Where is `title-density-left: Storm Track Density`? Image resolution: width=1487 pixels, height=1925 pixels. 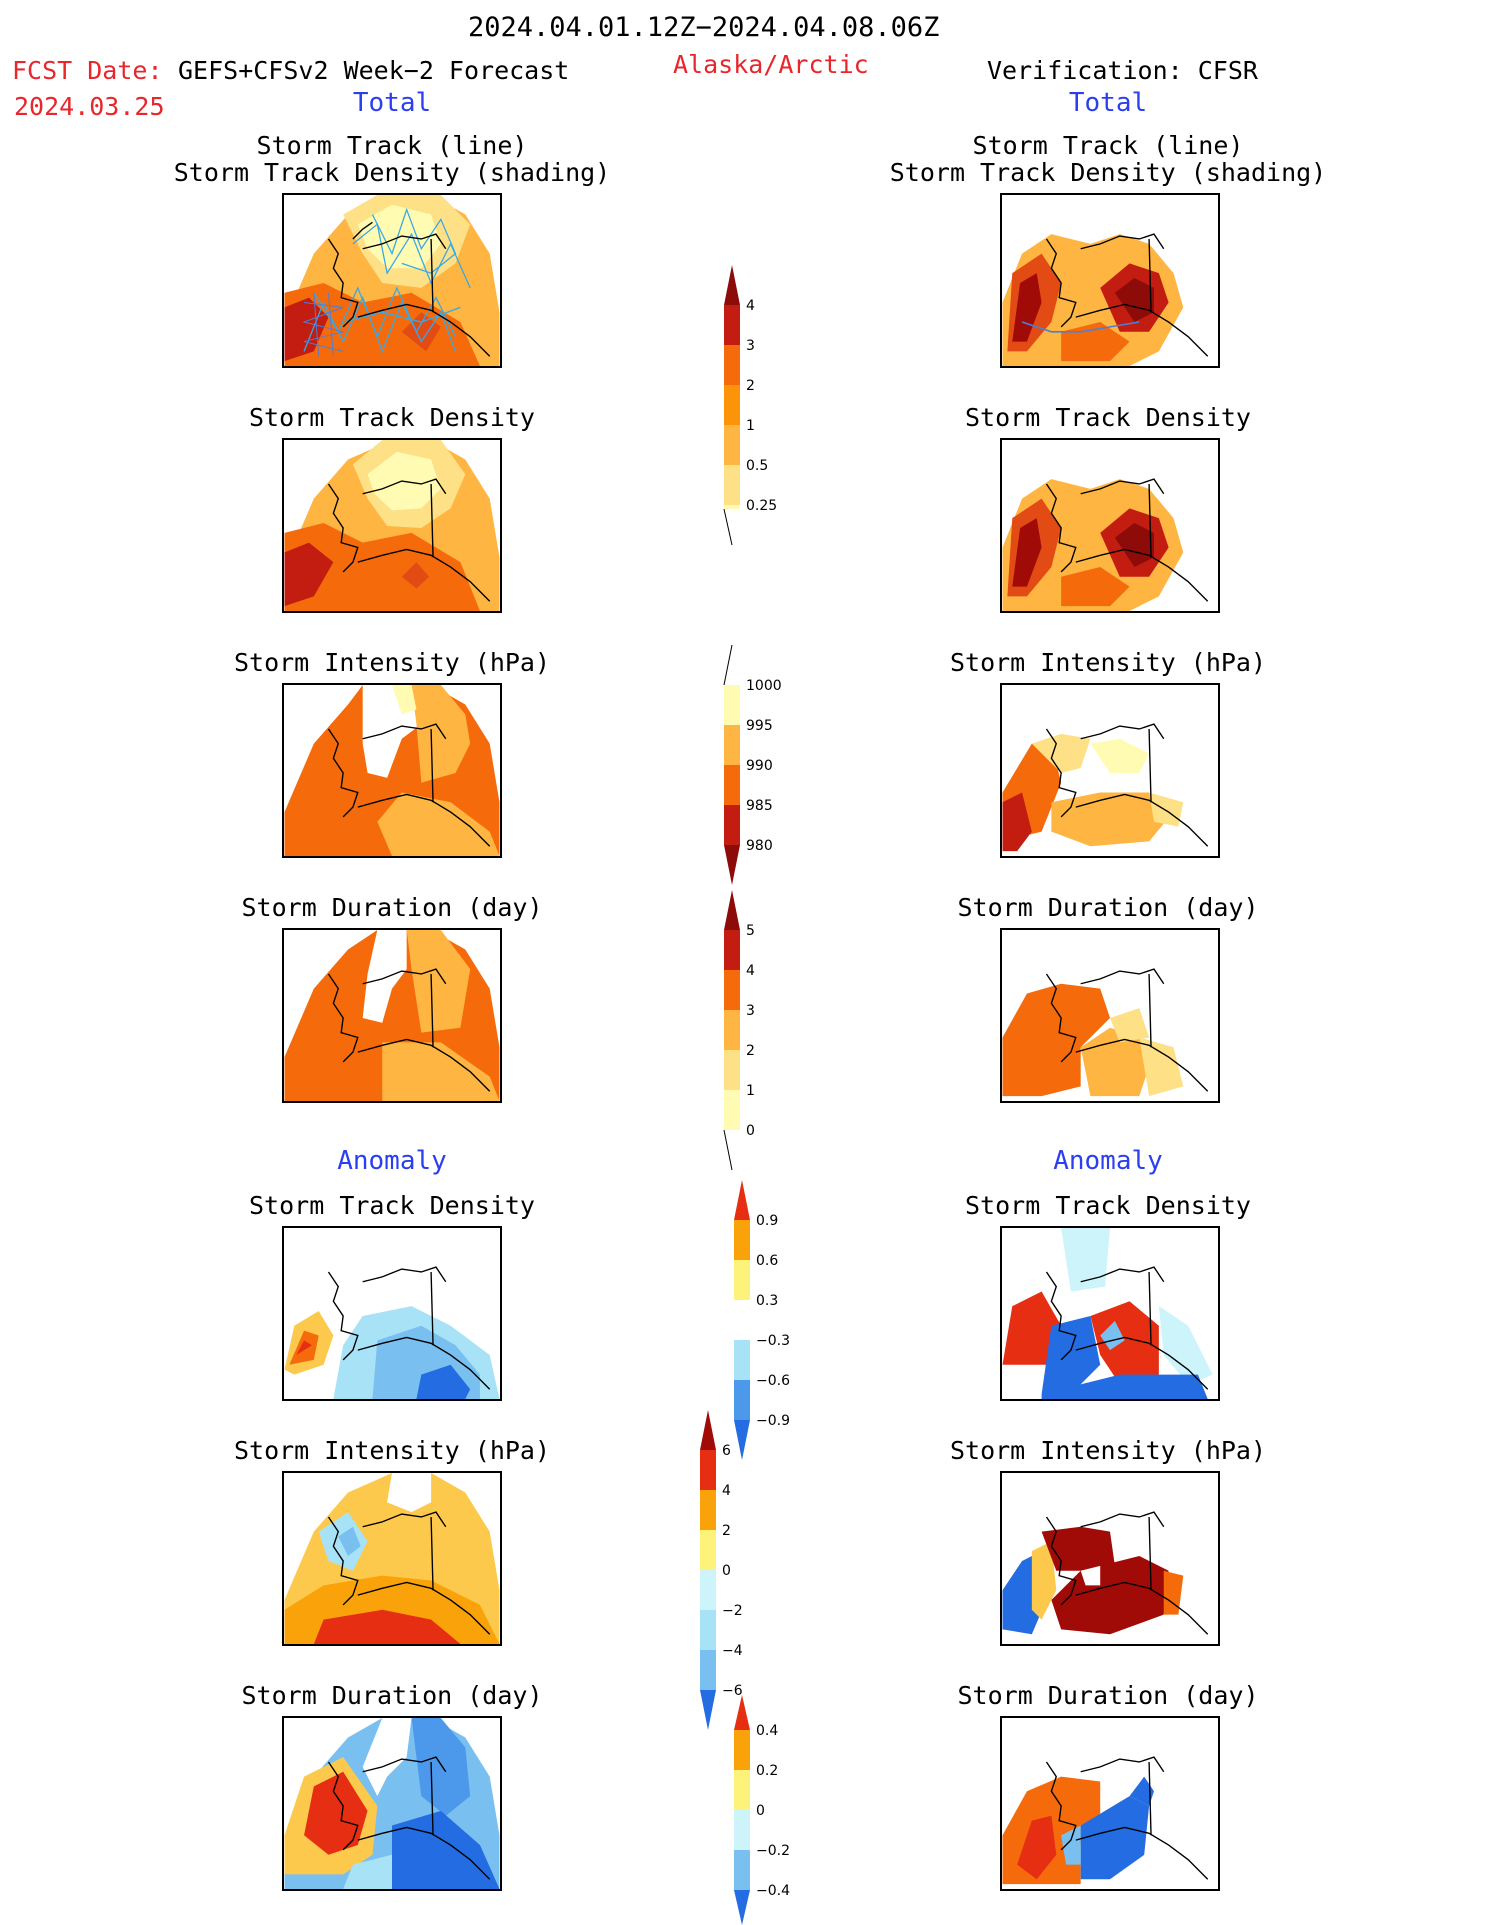 title-density-left: Storm Track Density is located at coordinates (392, 417).